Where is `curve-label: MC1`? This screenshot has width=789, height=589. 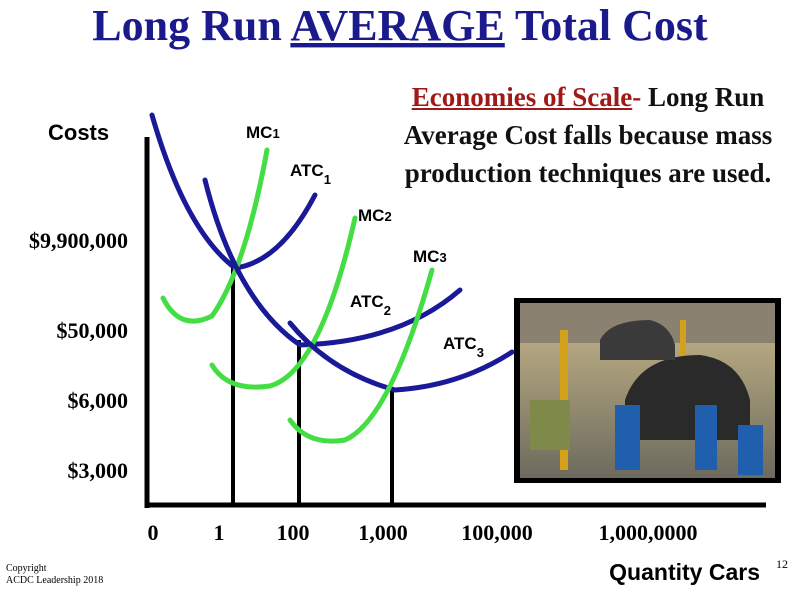 curve-label: MC1 is located at coordinates (263, 132).